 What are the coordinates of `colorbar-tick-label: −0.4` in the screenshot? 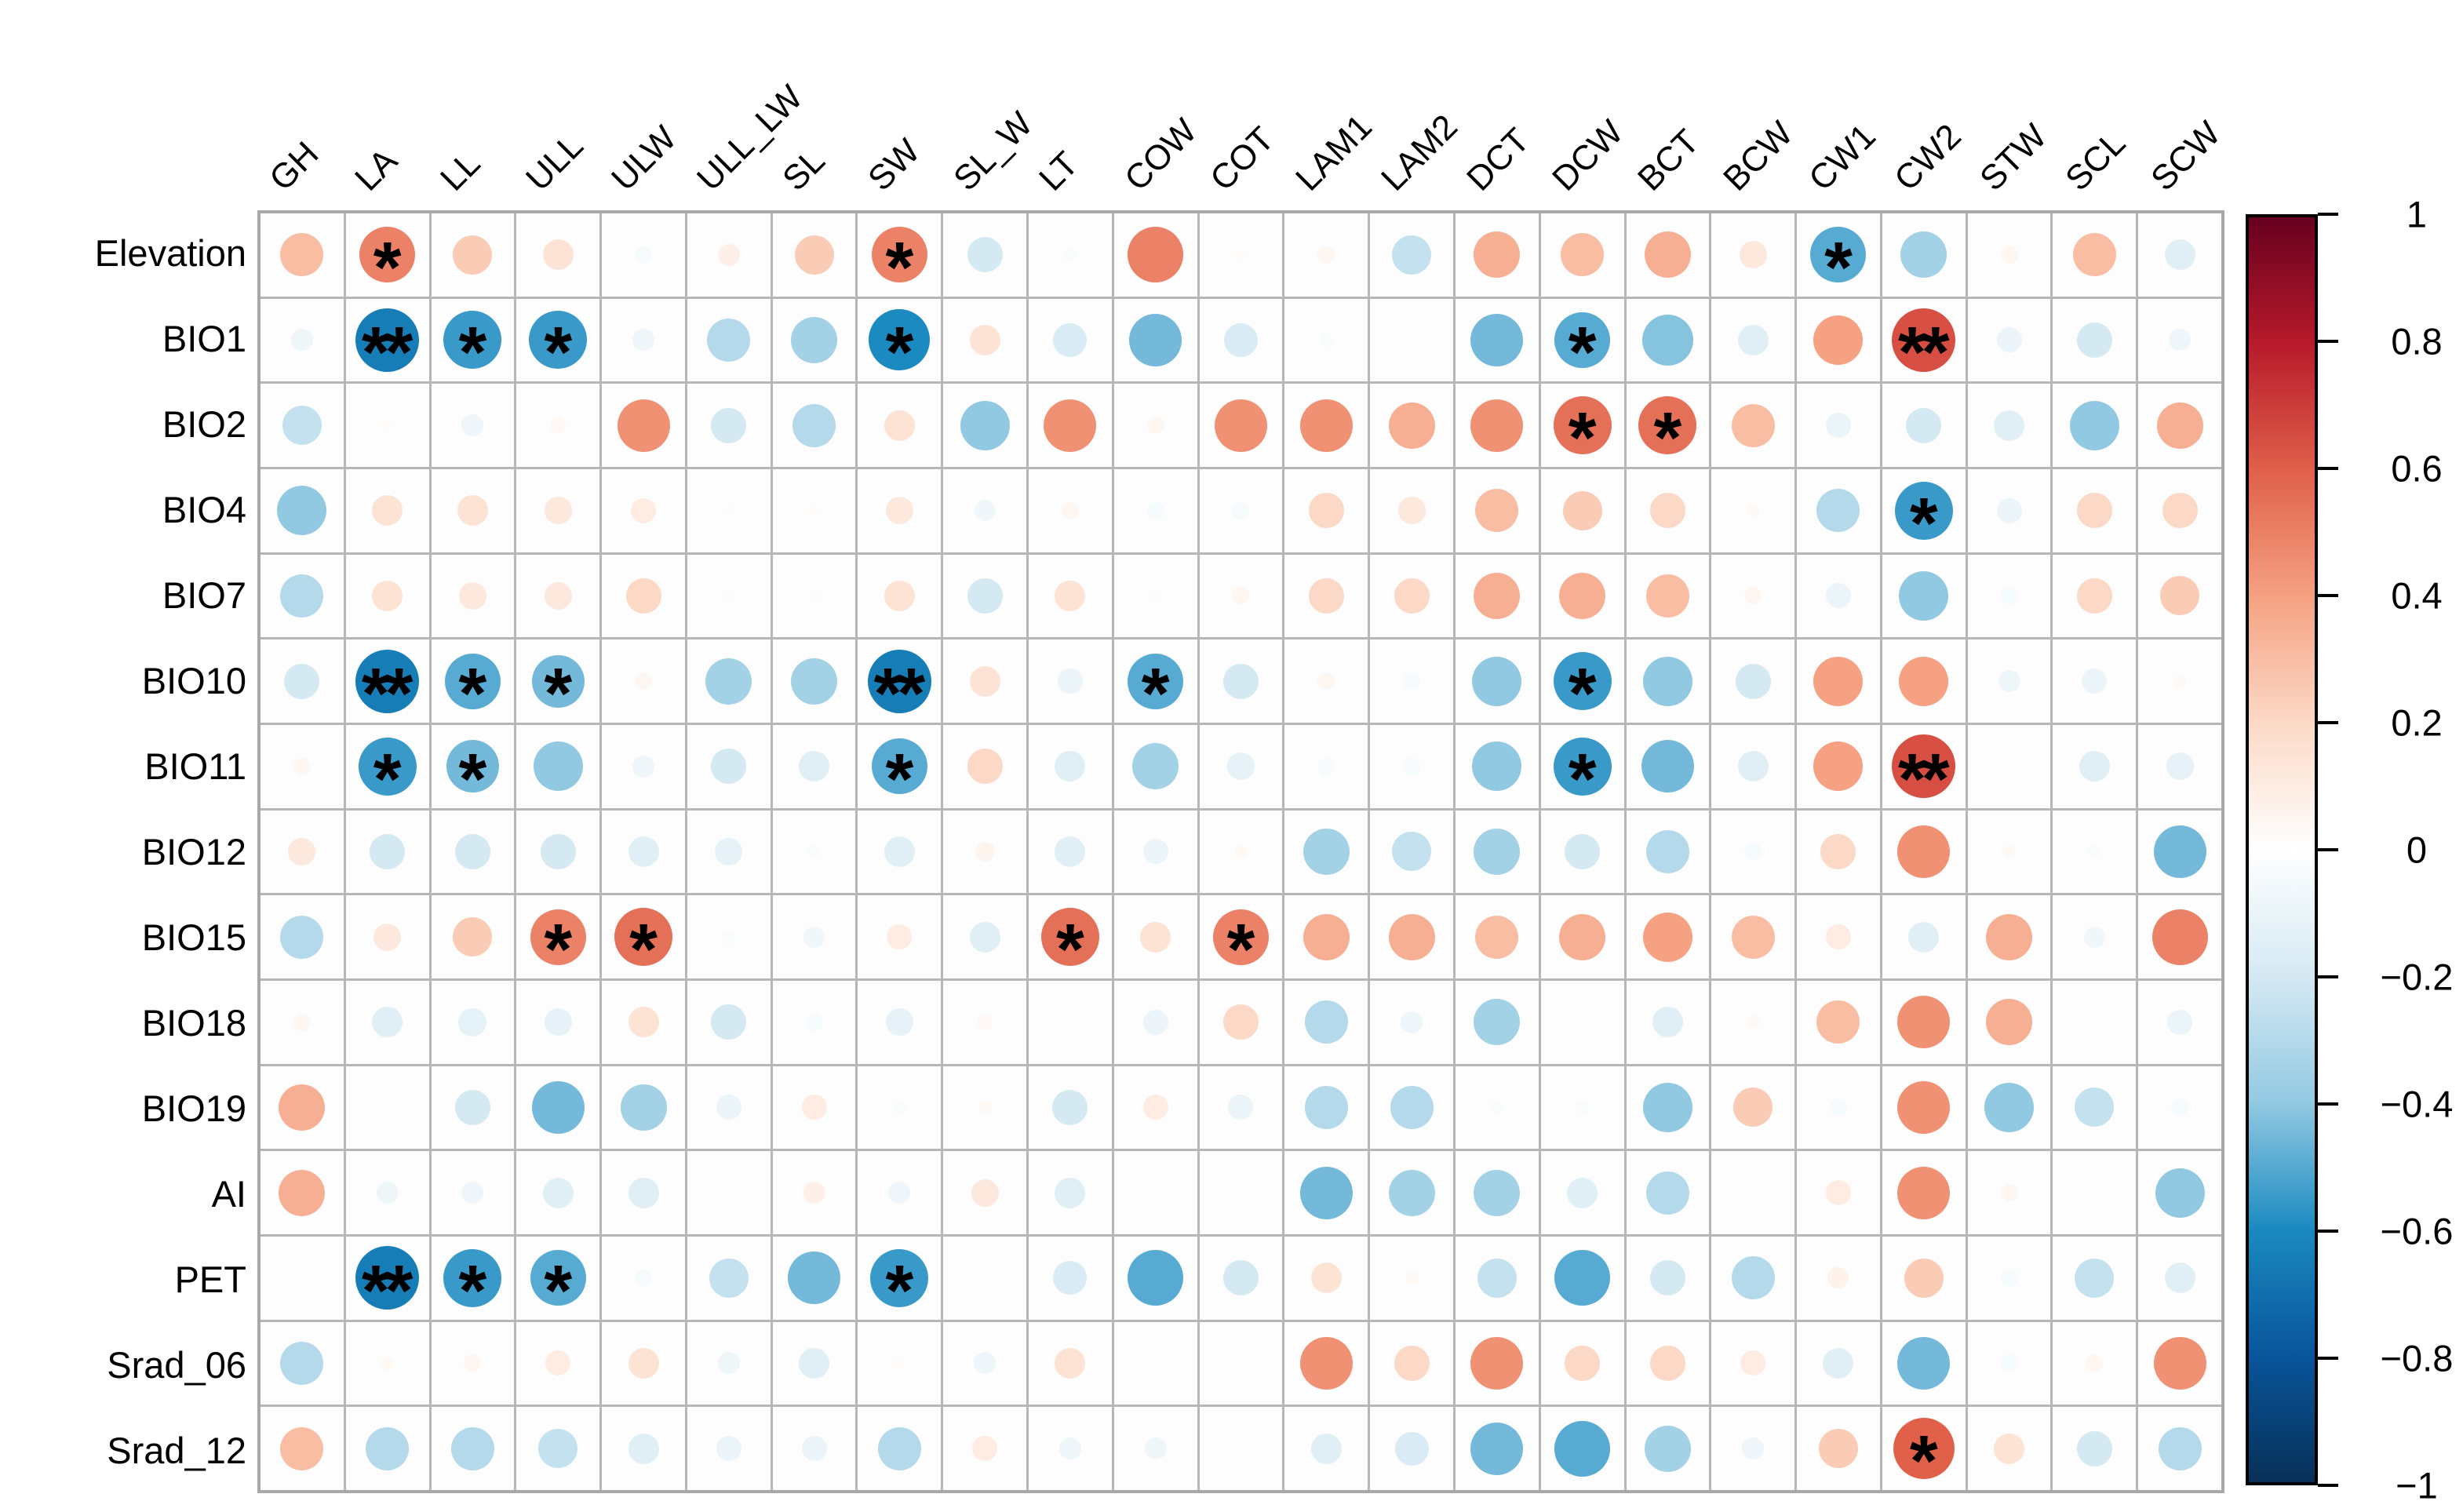 It's located at (2417, 1104).